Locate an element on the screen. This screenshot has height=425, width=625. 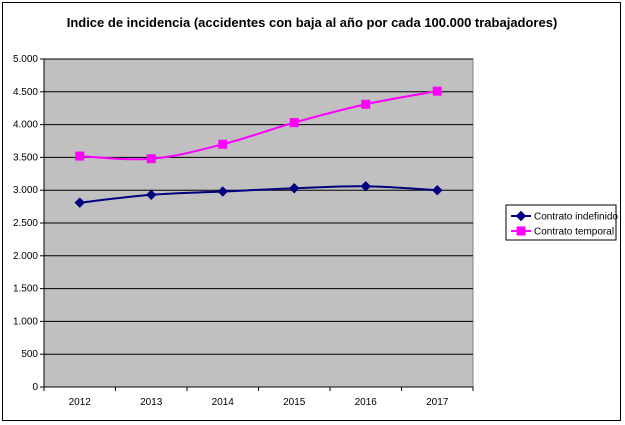
x-tick-label: 2017 is located at coordinates (437, 402).